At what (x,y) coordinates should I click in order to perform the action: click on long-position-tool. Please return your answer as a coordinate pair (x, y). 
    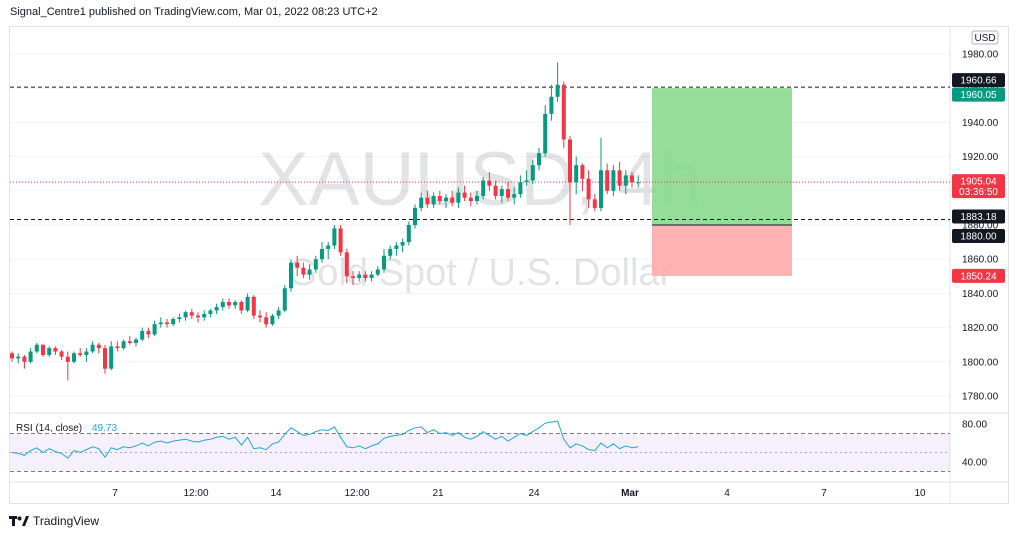
    Looking at the image, I should click on (722, 182).